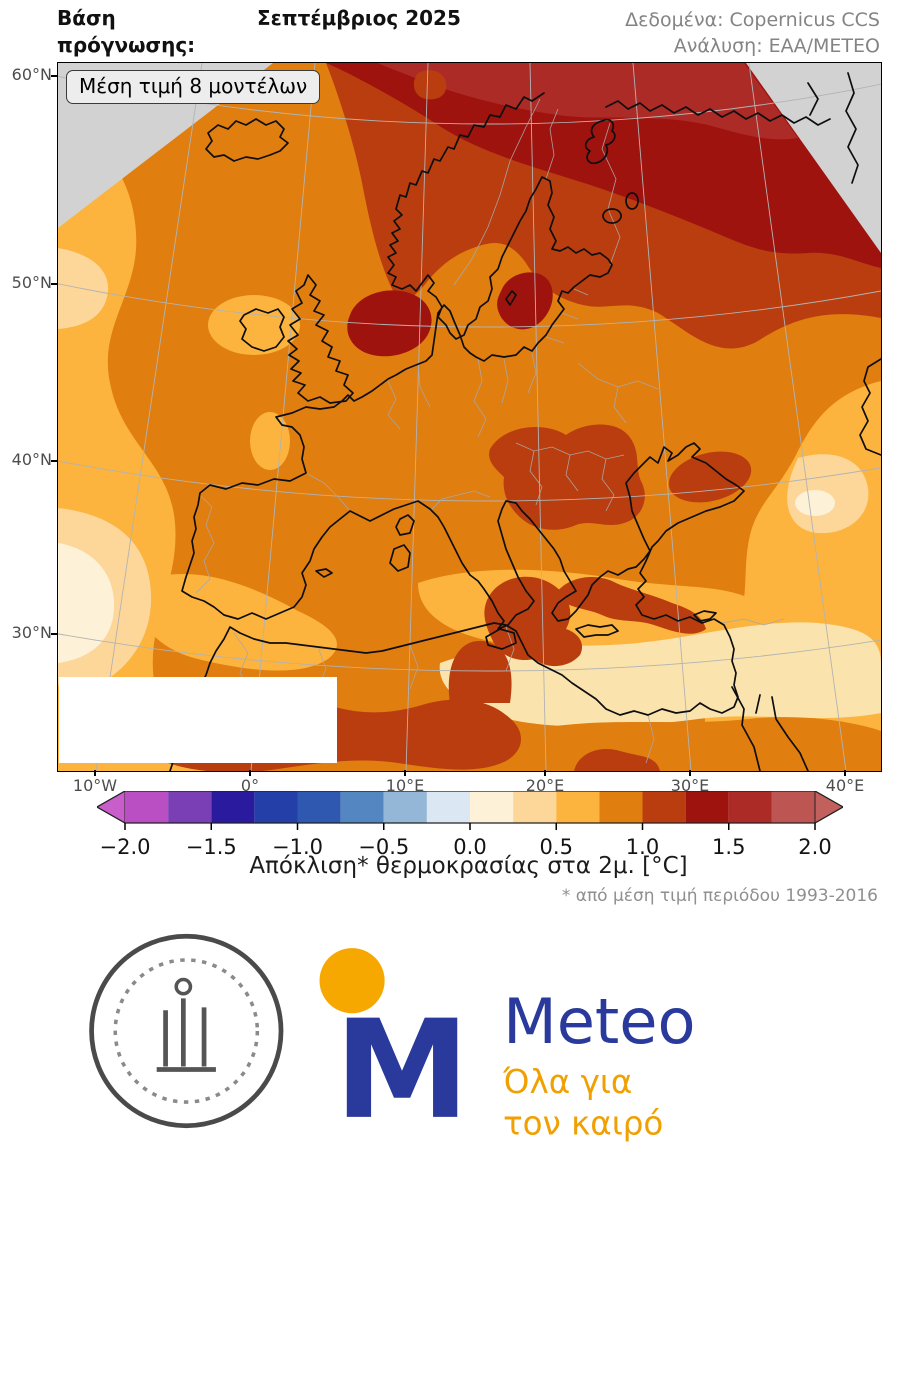 This screenshot has width=900, height=1385. Describe the element at coordinates (236, 622) in the screenshot. I see `map-region-cadiz-alboran` at that location.